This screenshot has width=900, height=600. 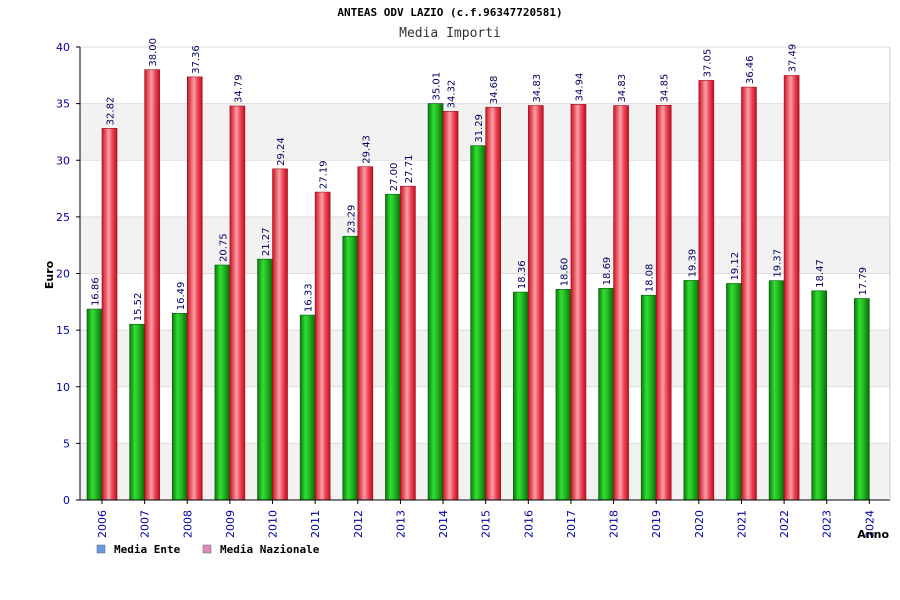 What do you see at coordinates (49, 274) in the screenshot?
I see `y-axis-label: Euro` at bounding box center [49, 274].